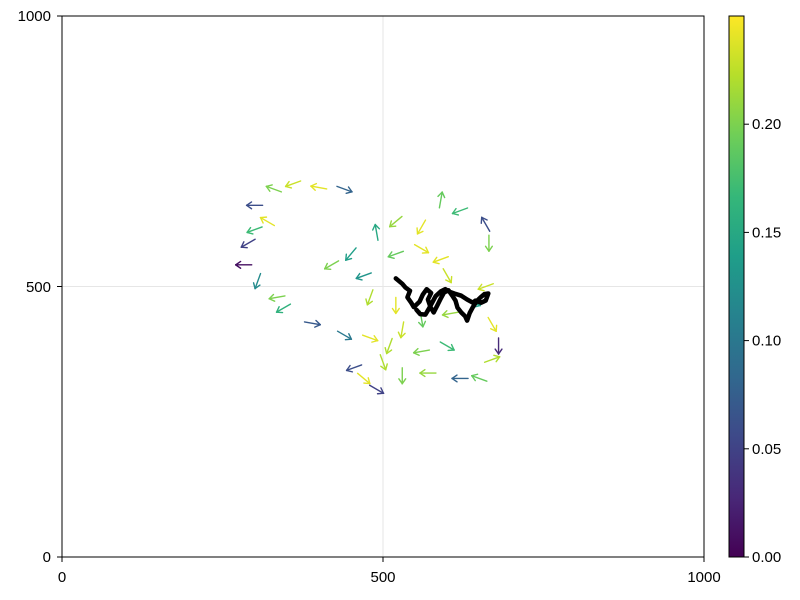 This screenshot has height=600, width=800. What do you see at coordinates (766, 232) in the screenshot?
I see `colorbar-tick-label: 0.15` at bounding box center [766, 232].